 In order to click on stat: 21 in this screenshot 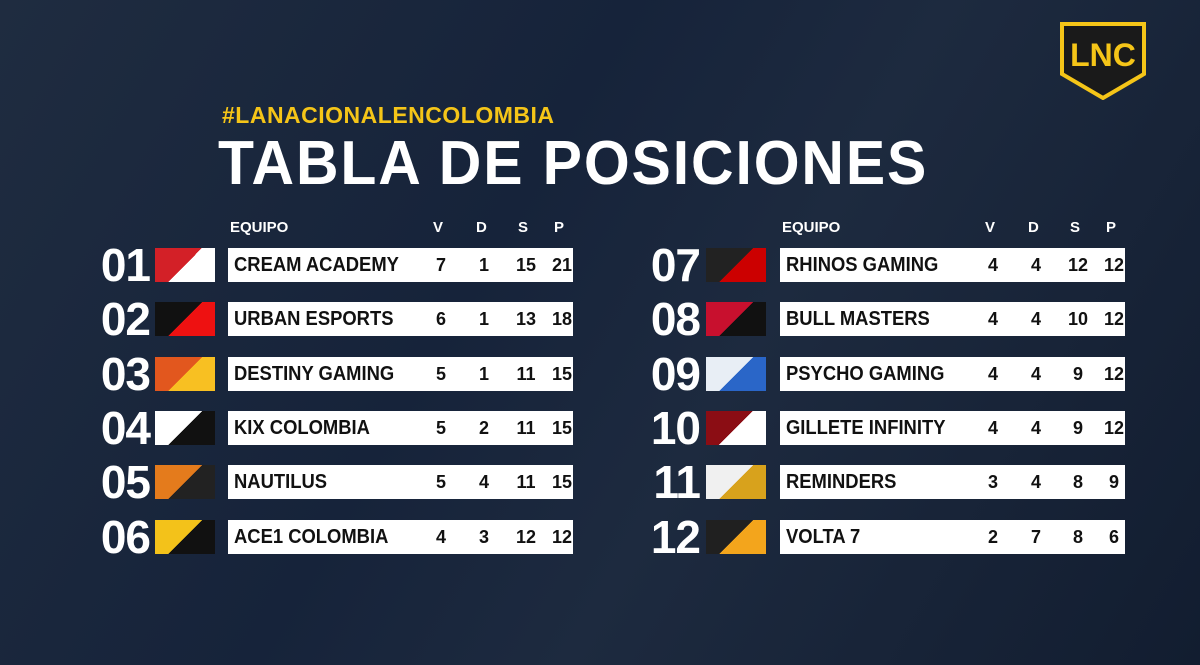, I will do `click(562, 265)`.